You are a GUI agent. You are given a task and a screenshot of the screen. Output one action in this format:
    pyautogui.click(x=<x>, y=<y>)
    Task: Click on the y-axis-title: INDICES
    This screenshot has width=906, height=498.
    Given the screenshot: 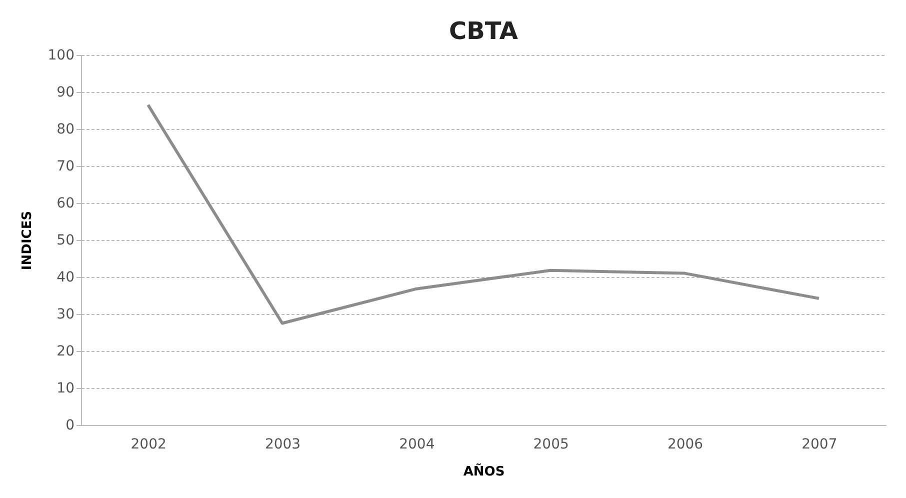 What is the action you would take?
    pyautogui.click(x=27, y=240)
    